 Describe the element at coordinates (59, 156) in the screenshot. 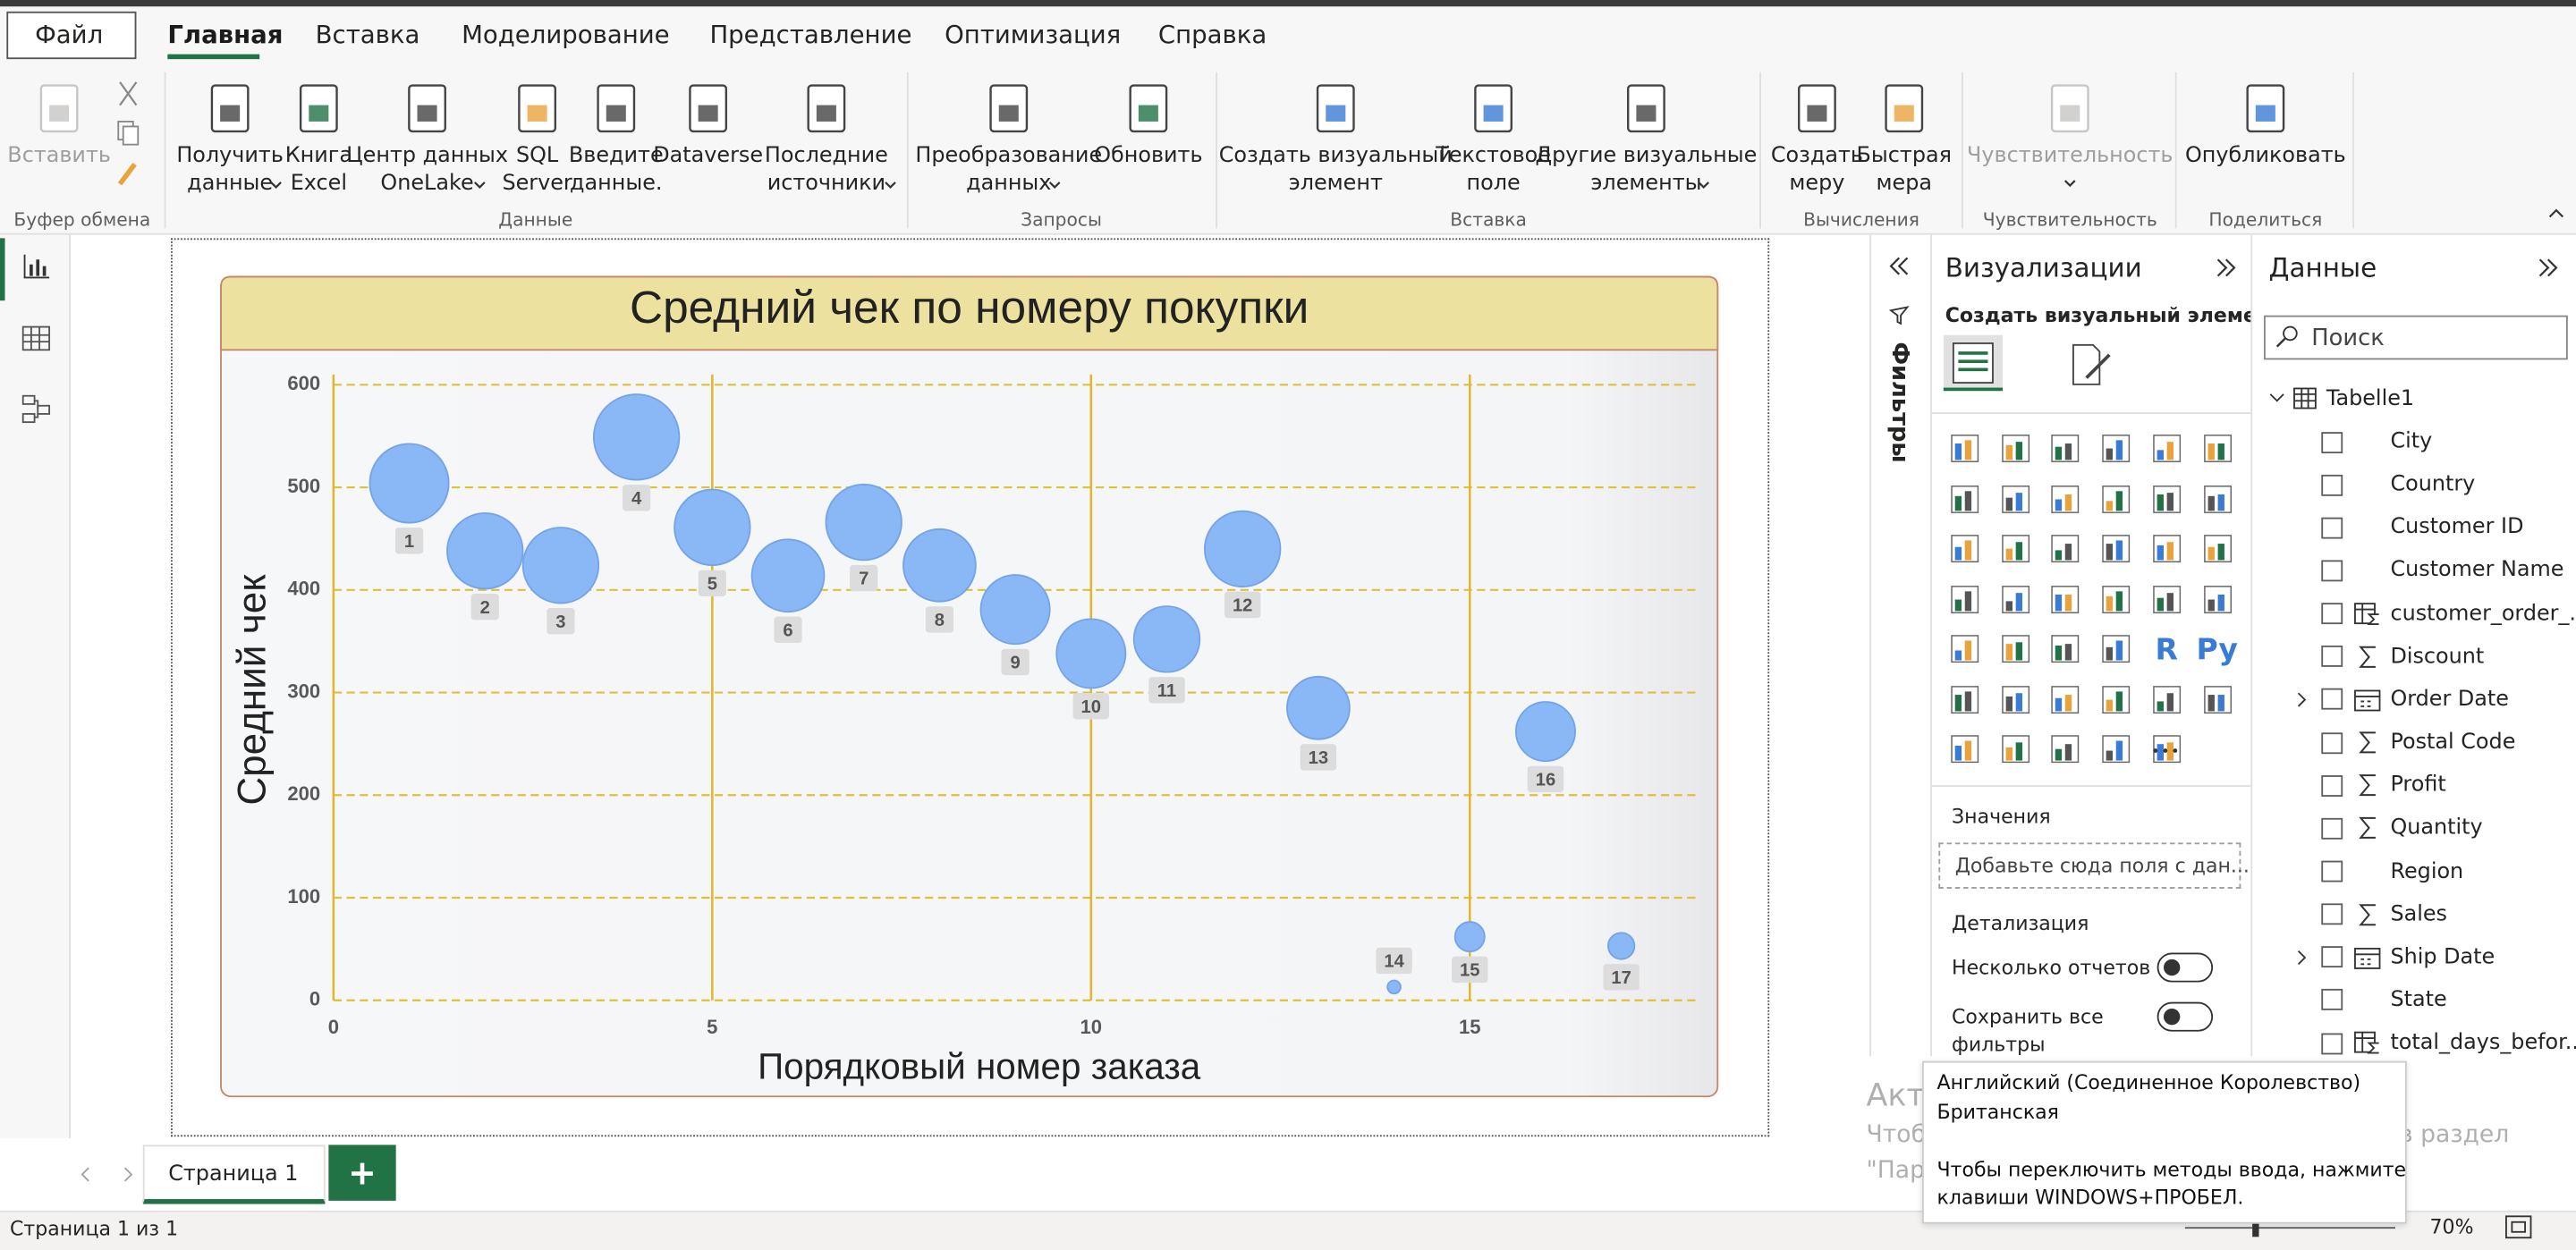

I see `ribbon-button-label: Вставить` at that location.